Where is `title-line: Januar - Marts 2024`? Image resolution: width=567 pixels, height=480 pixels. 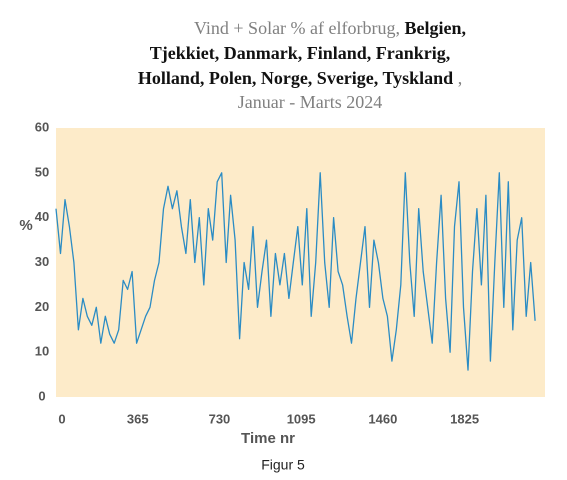 title-line: Januar - Marts 2024 is located at coordinates (310, 102).